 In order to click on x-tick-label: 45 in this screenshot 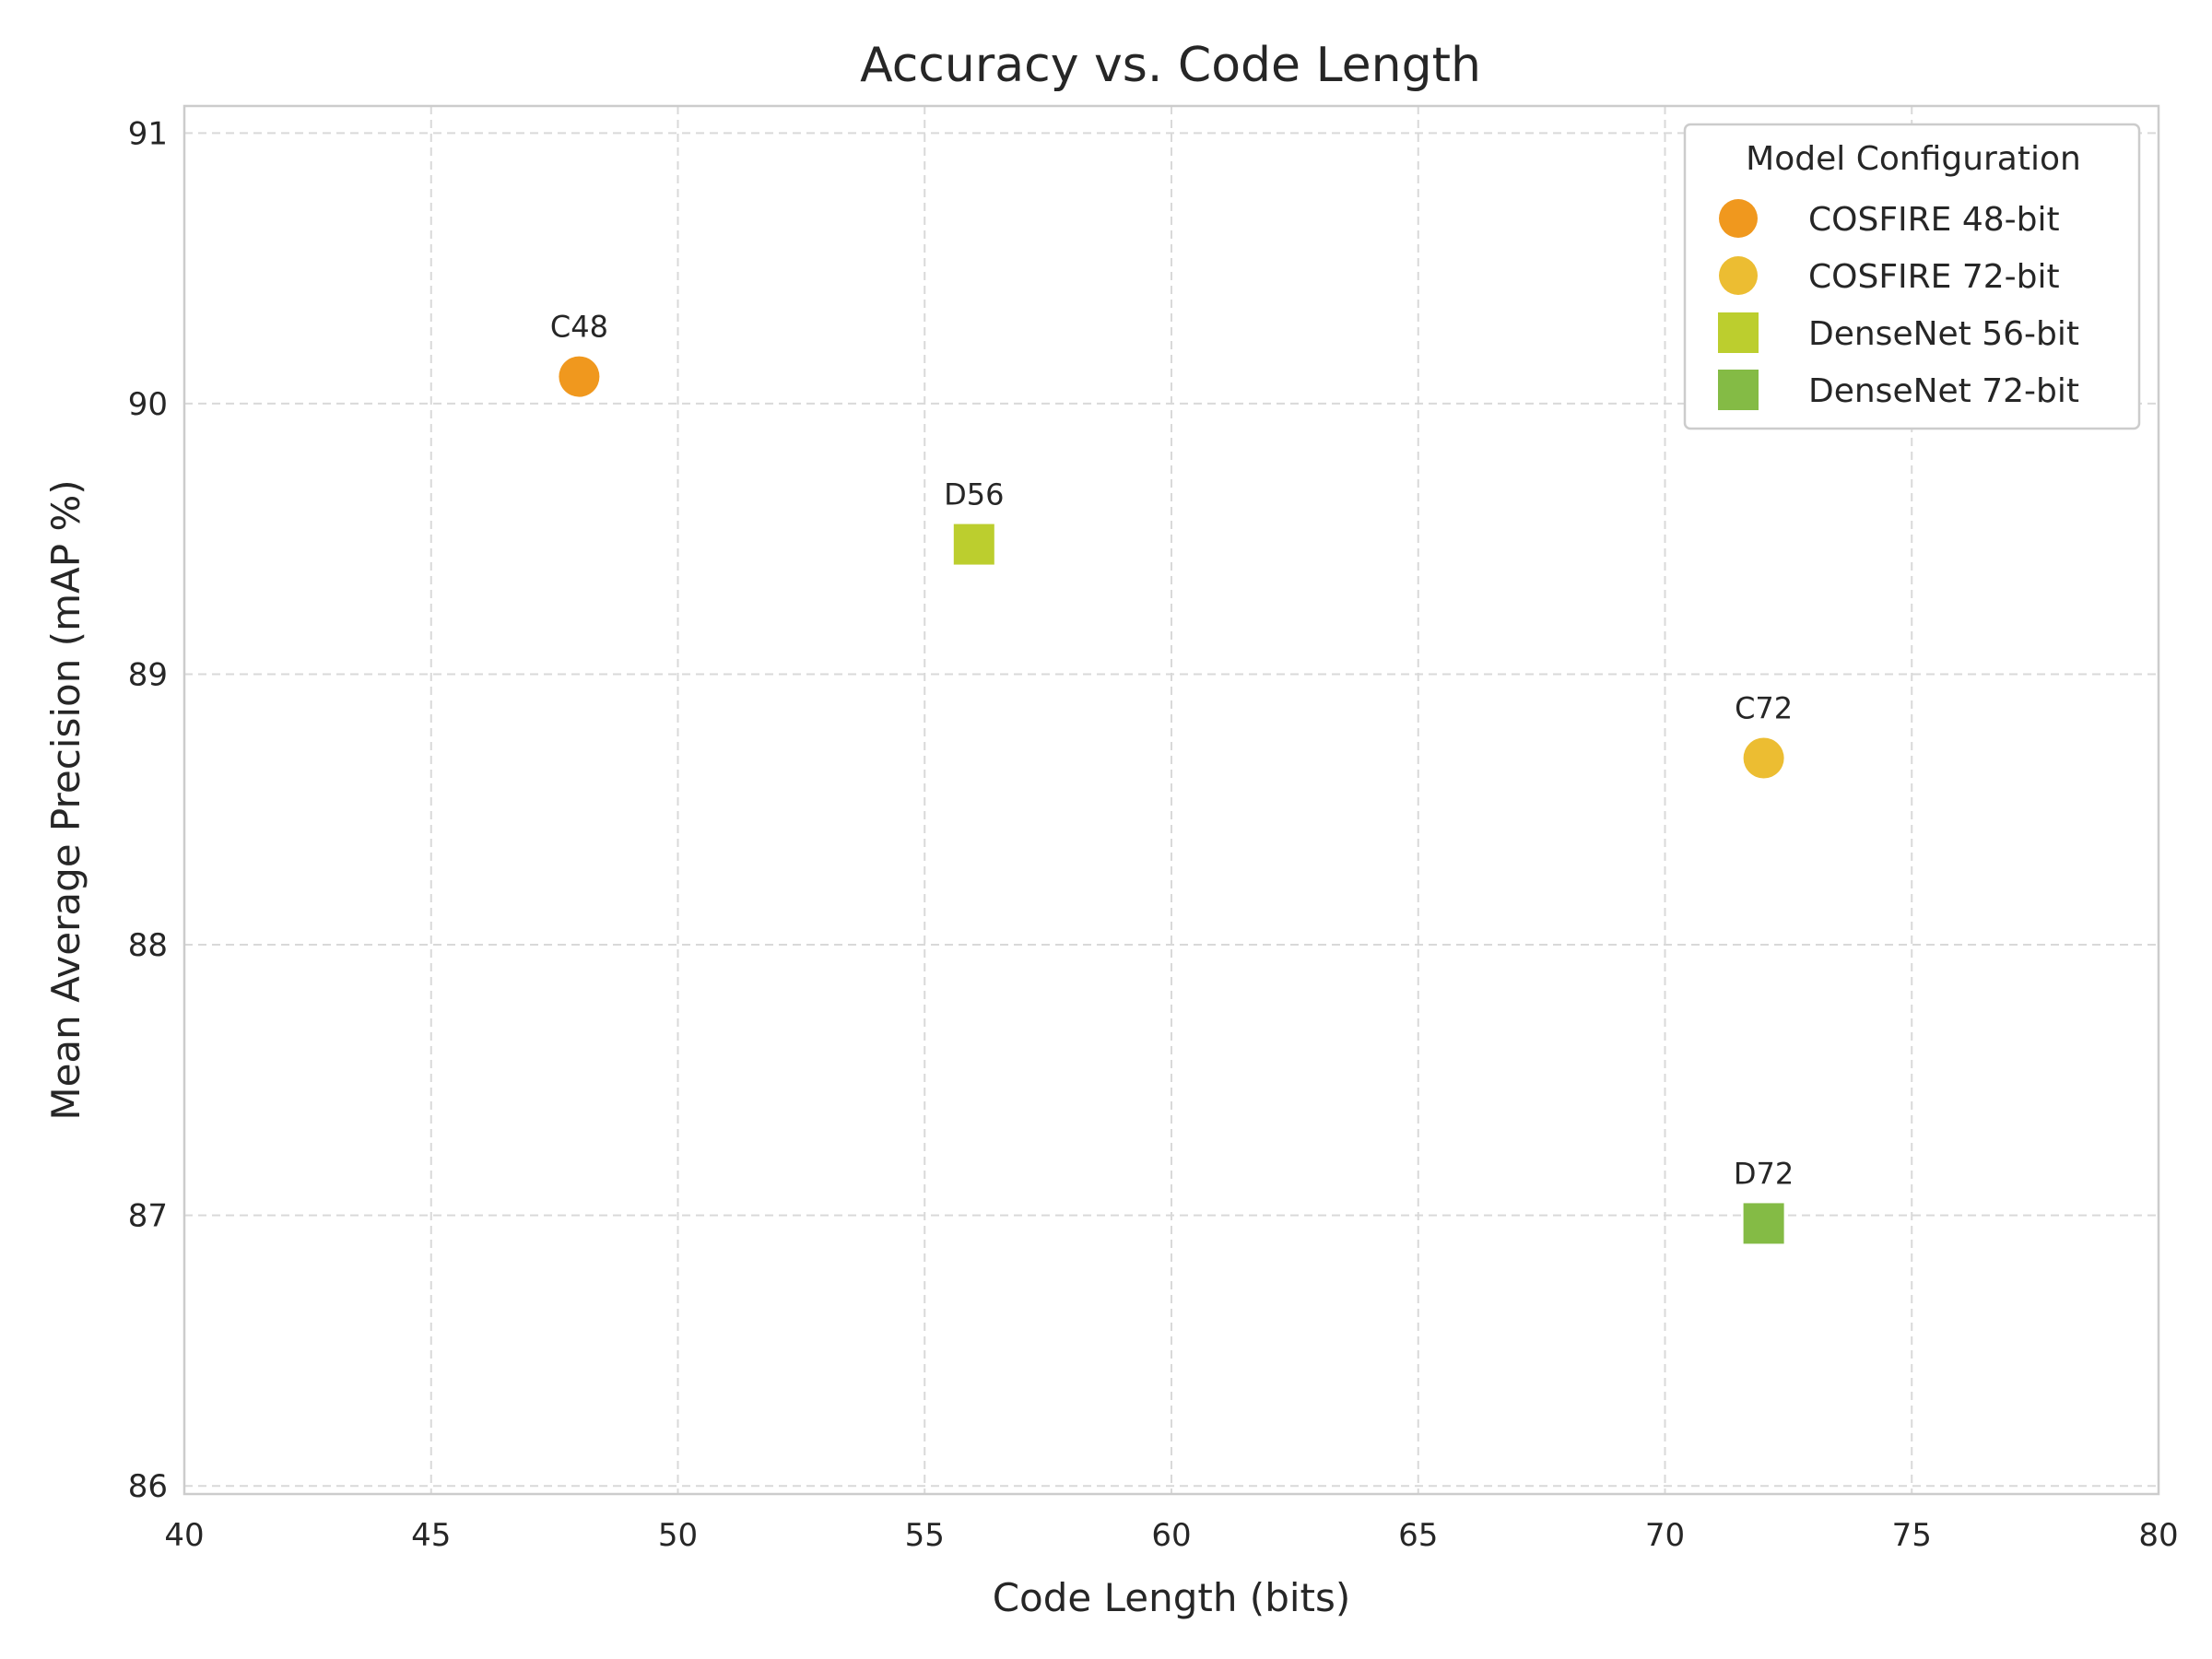, I will do `click(431, 1535)`.